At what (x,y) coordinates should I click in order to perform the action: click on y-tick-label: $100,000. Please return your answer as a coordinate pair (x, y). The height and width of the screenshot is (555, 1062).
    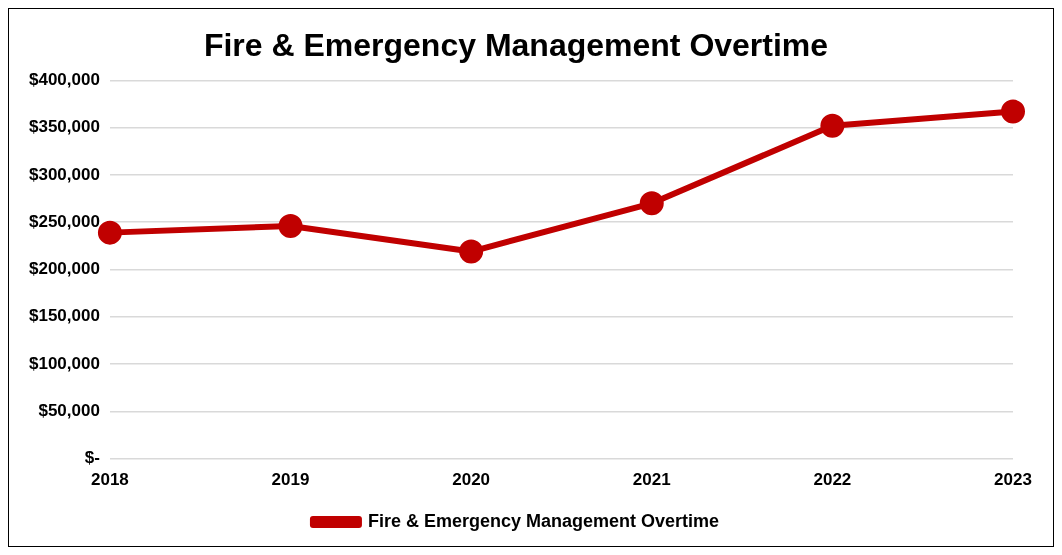
    Looking at the image, I should click on (64, 363).